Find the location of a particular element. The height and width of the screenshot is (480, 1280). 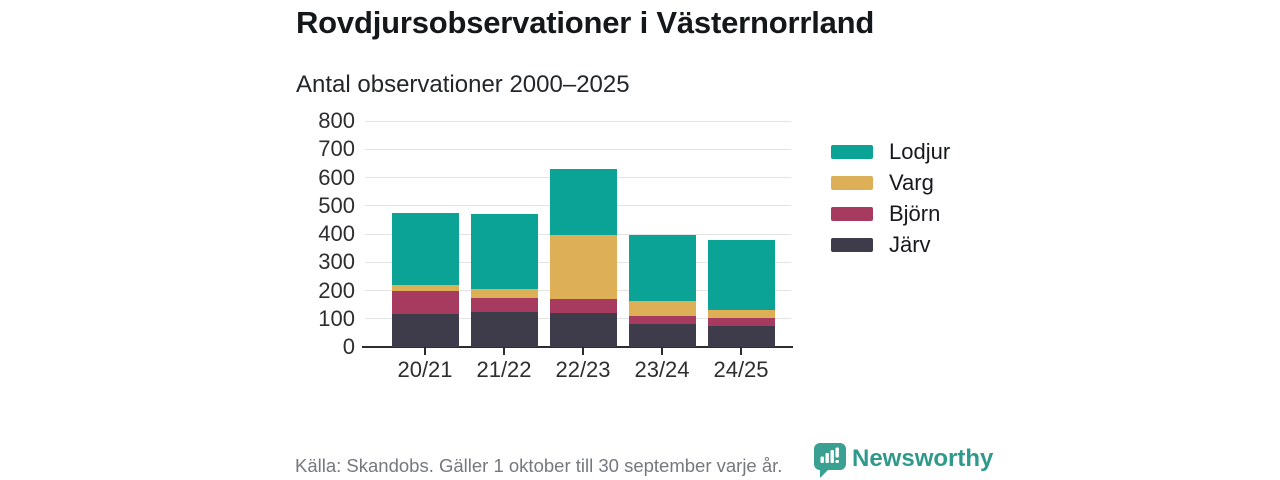

legend-item-varg: Varg is located at coordinates (890, 182).